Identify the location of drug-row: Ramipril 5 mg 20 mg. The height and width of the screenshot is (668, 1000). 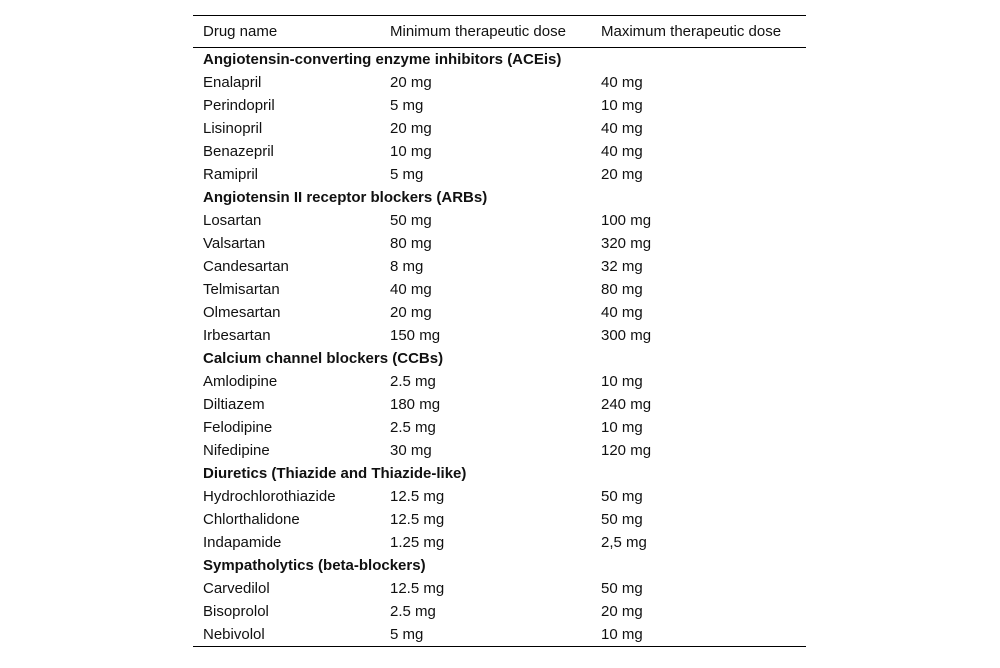
(499, 174).